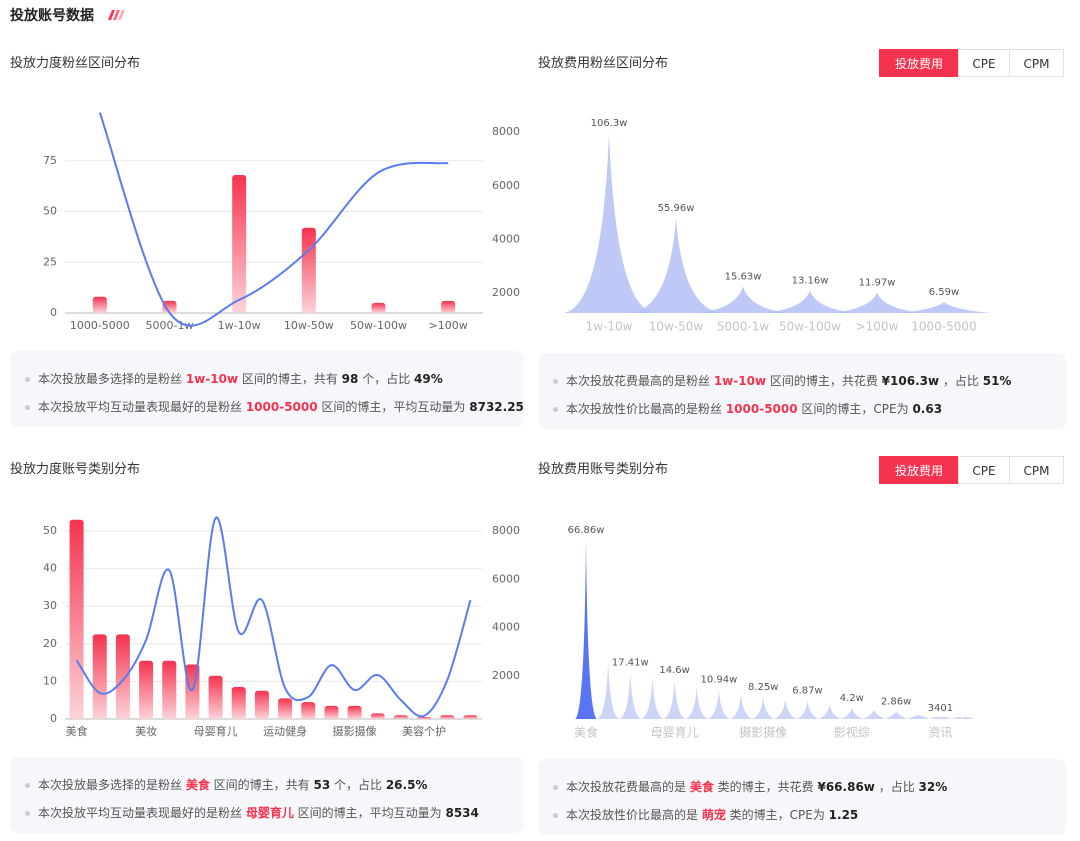 This screenshot has height=841, width=1080. What do you see at coordinates (609, 123) in the screenshot?
I see `value-label: 106.3w` at bounding box center [609, 123].